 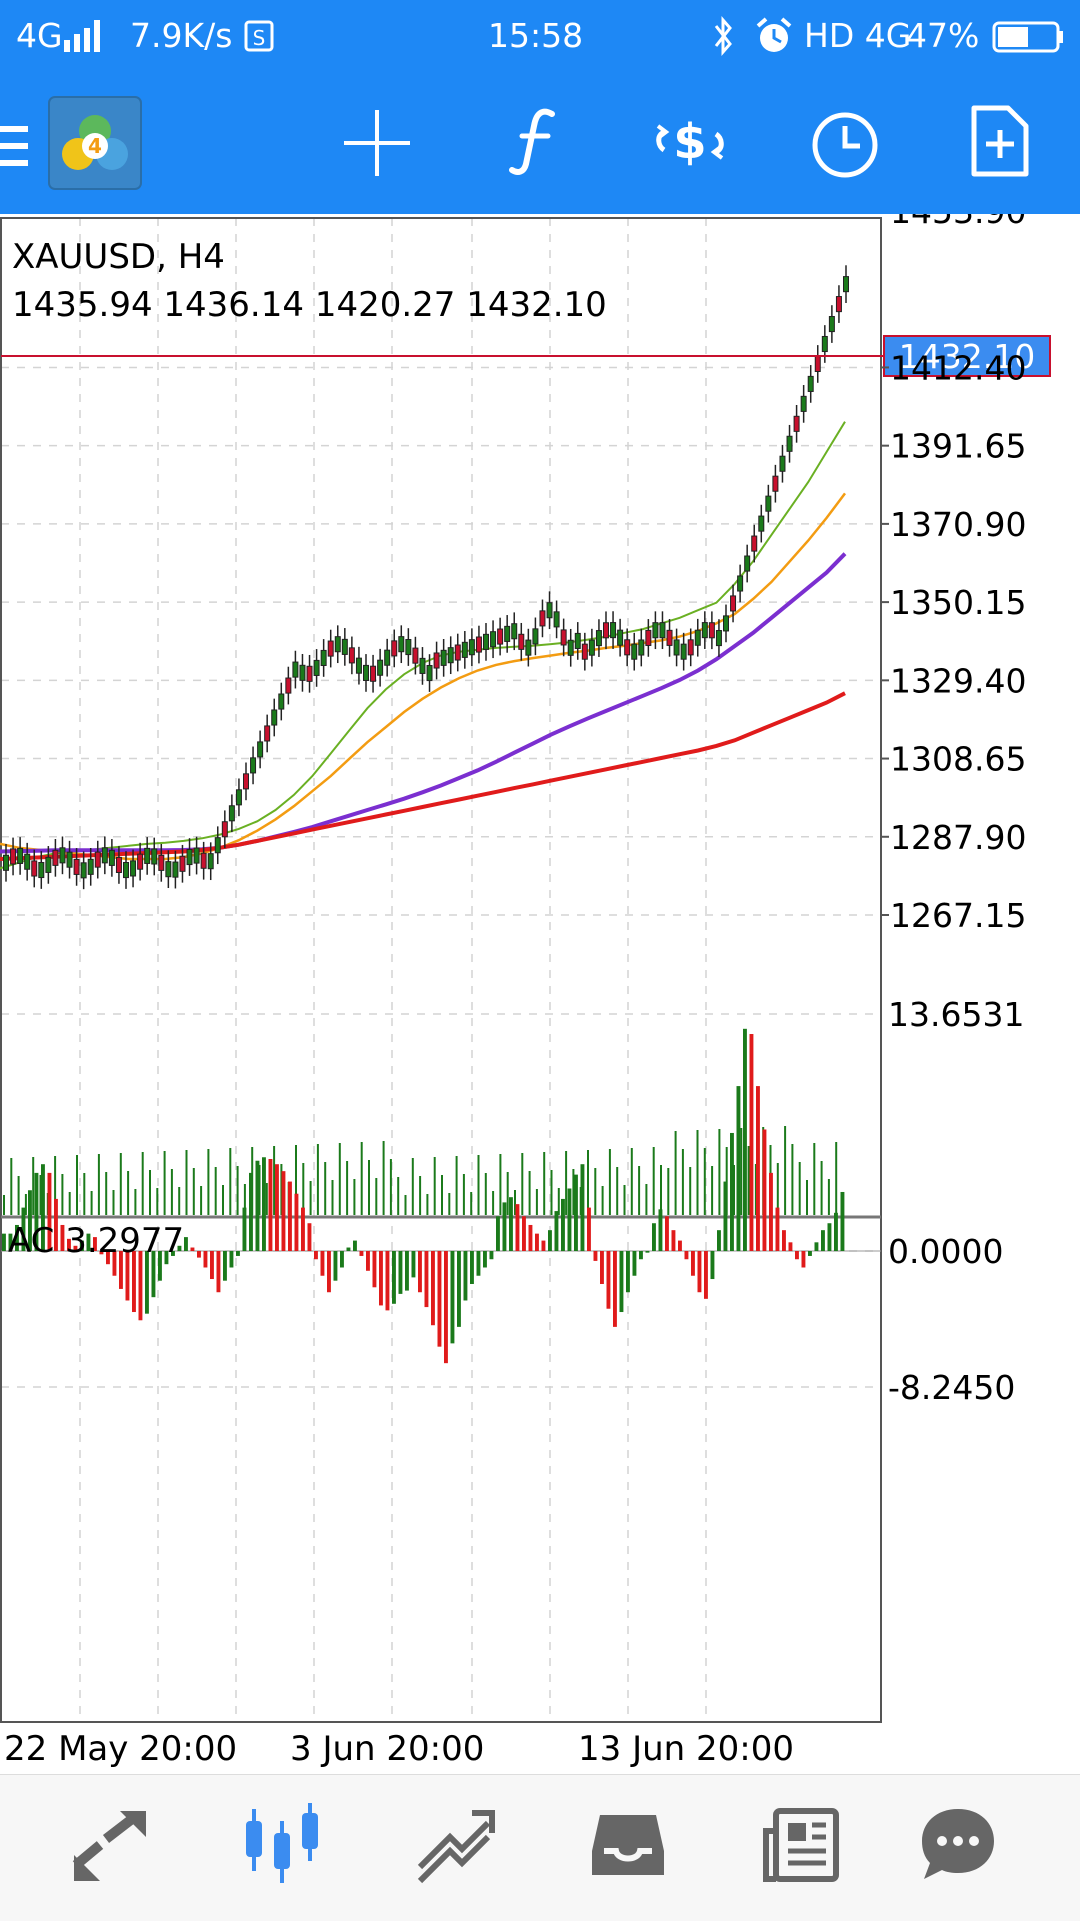 What do you see at coordinates (377, 143) in the screenshot?
I see `crosshair-icon` at bounding box center [377, 143].